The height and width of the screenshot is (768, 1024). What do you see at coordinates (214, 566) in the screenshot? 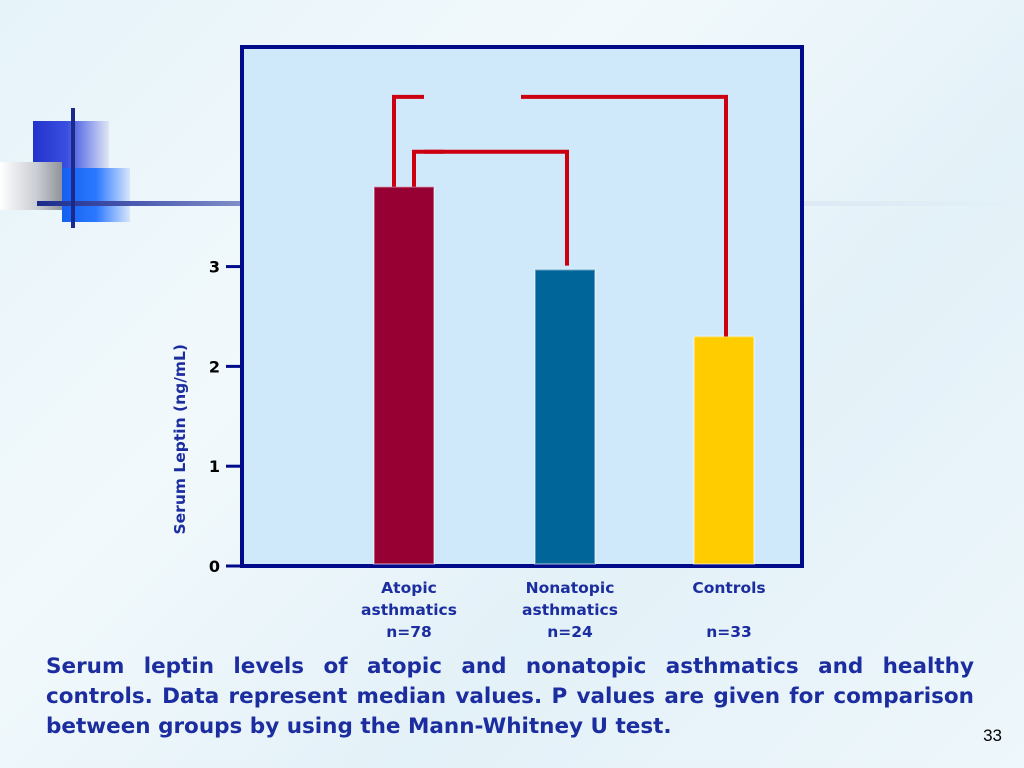
I see `y-tick-label-0: 0` at bounding box center [214, 566].